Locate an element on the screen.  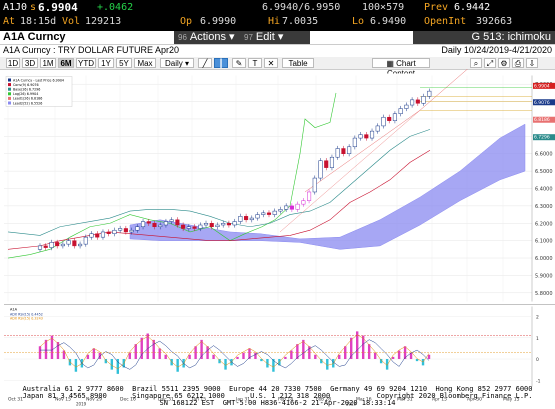
chart-content-button: ▦ Chart Content is located at coordinates (401, 68).